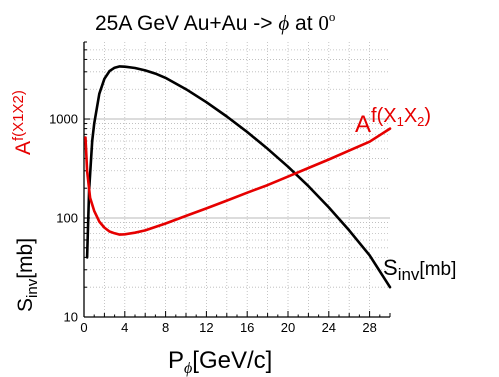 This screenshot has width=499, height=377. What do you see at coordinates (288, 327) in the screenshot?
I see `x-tick-label: 20` at bounding box center [288, 327].